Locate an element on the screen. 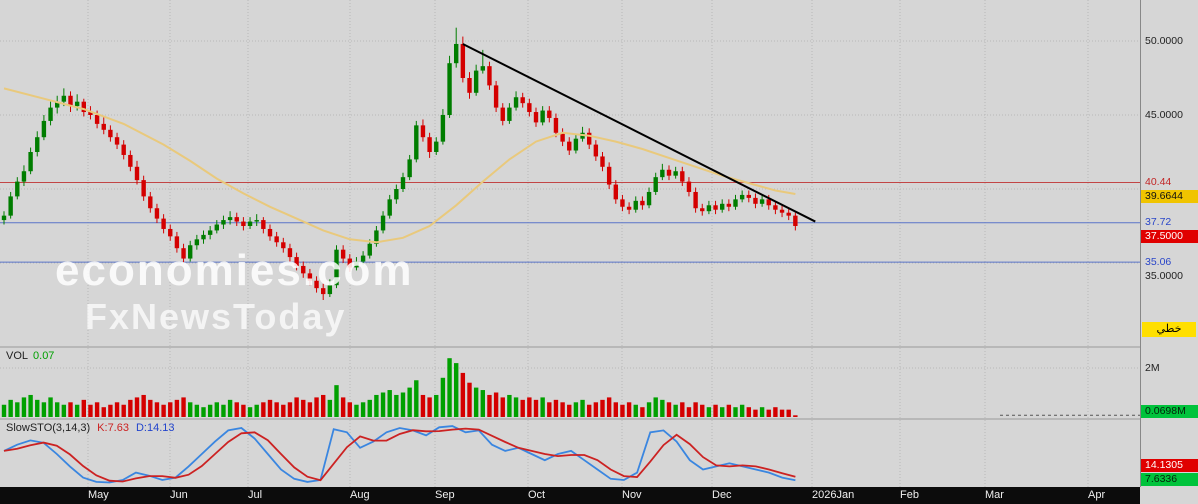 The image size is (1198, 504). volume-label-text: VOL is located at coordinates (17, 356).